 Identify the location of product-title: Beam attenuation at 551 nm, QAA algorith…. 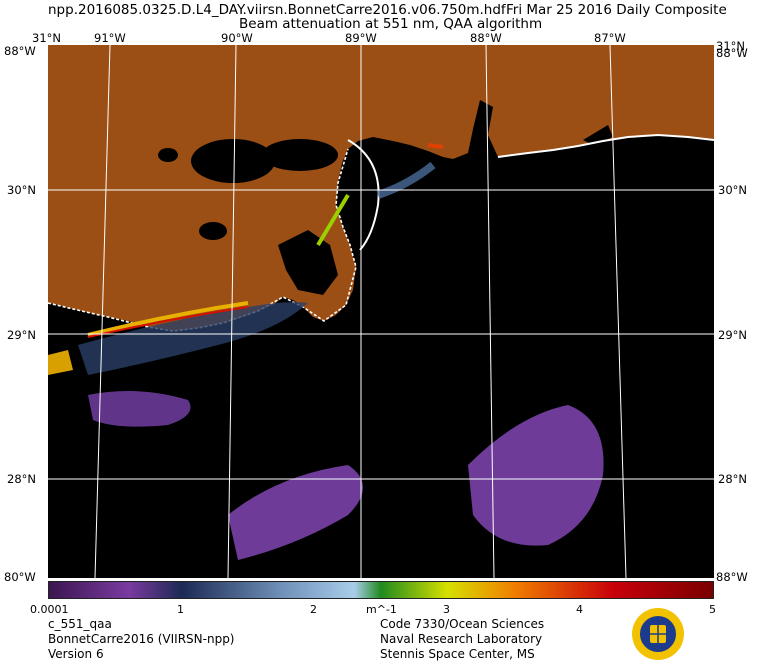
(391, 24).